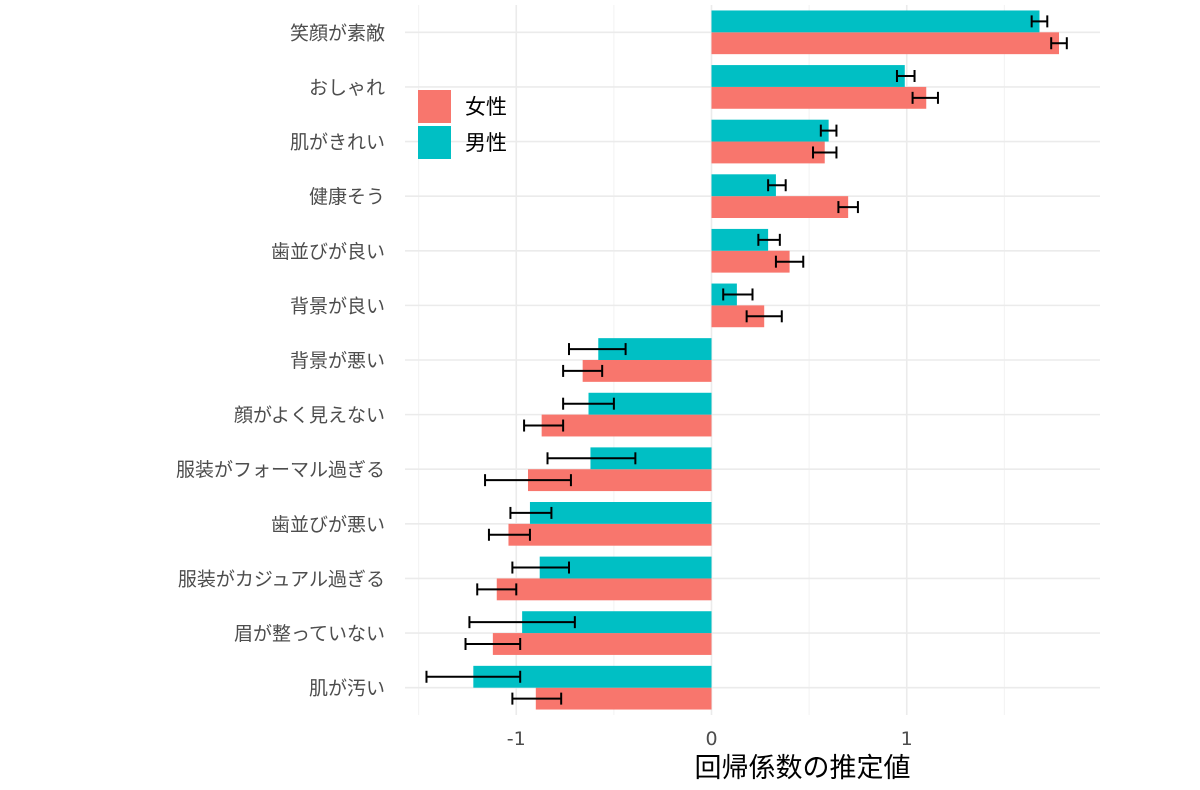 The width and height of the screenshot is (1200, 790). I want to click on category-label: 笑顔が素敵, so click(337, 33).